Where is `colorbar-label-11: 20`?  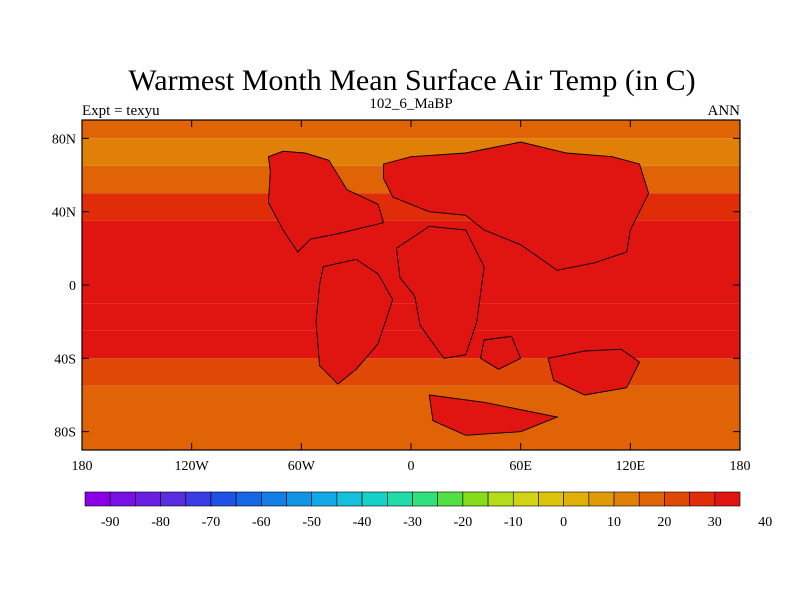
colorbar-label-11: 20 is located at coordinates (664, 522).